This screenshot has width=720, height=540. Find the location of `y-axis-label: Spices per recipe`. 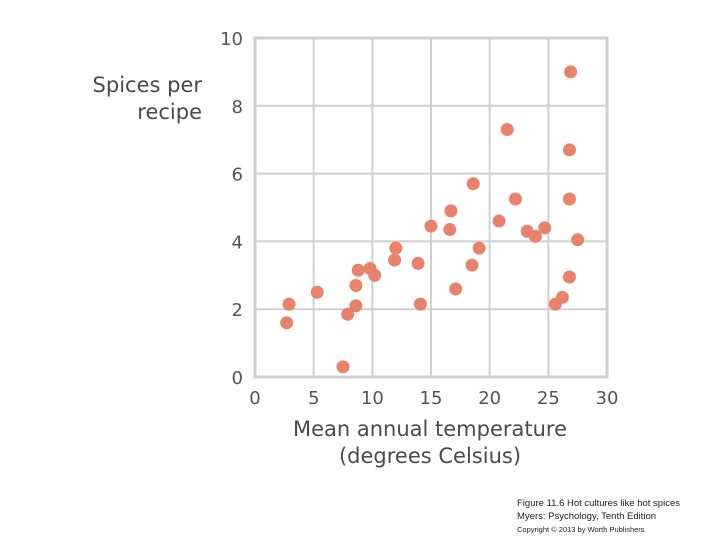

y-axis-label: Spices per recipe is located at coordinates (122, 99).